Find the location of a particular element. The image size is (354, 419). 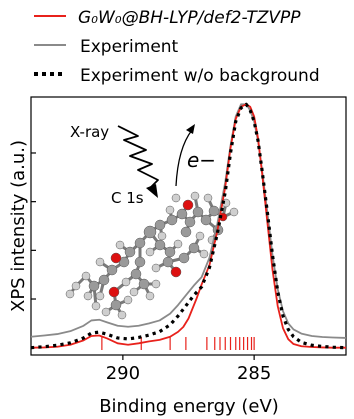

electron-arrow-icon is located at coordinates (184, 158).